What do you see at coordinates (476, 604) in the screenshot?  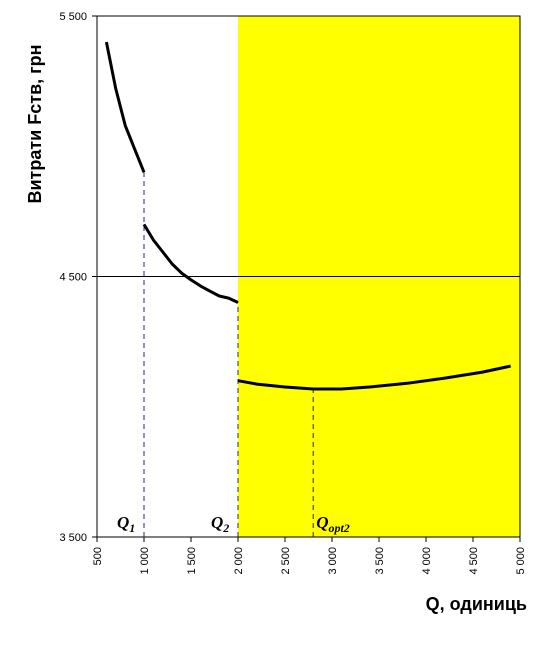 I see `x-axis-title: Q, одиниць` at bounding box center [476, 604].